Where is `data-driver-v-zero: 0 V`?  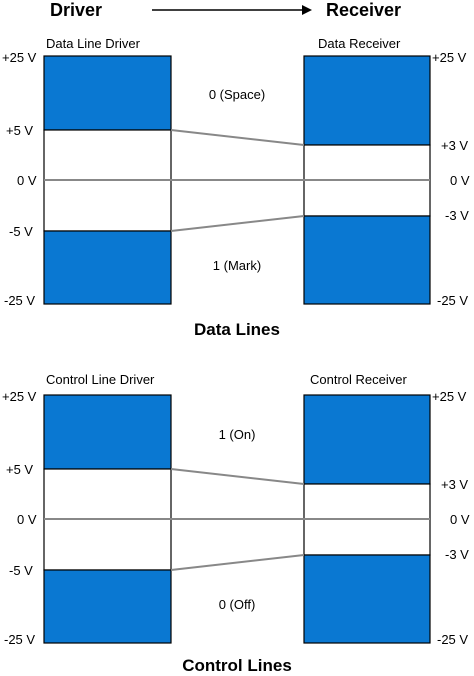 data-driver-v-zero: 0 V is located at coordinates (27, 180).